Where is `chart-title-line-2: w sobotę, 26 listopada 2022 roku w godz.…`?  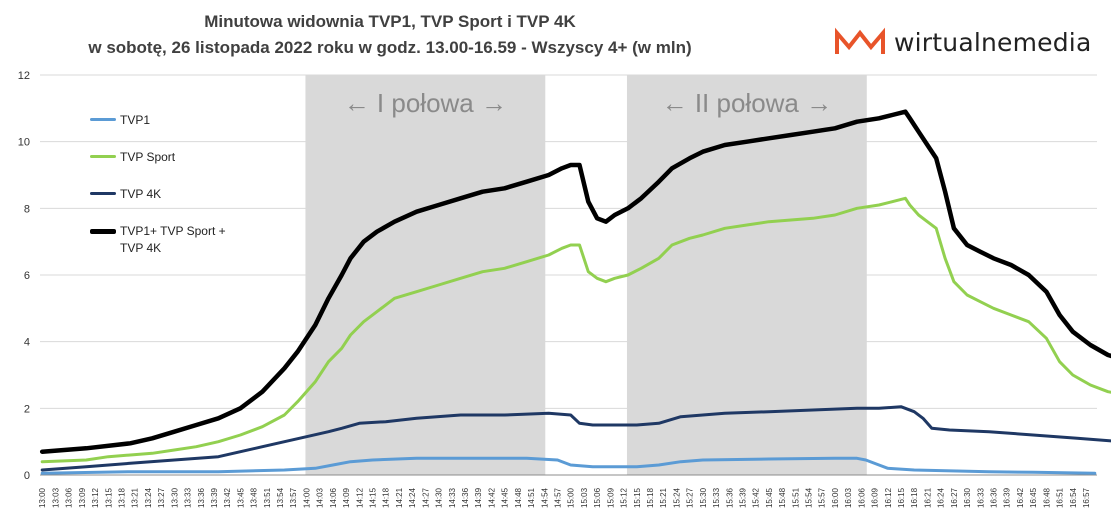
chart-title-line-2: w sobotę, 26 listopada 2022 roku w godz.… is located at coordinates (390, 47).